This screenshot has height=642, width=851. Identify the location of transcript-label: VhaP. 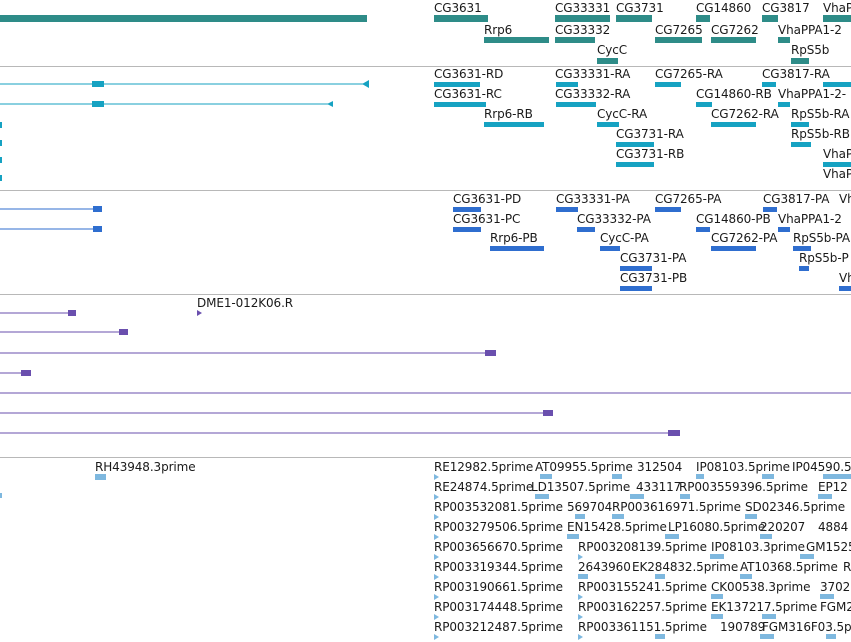
(837, 154).